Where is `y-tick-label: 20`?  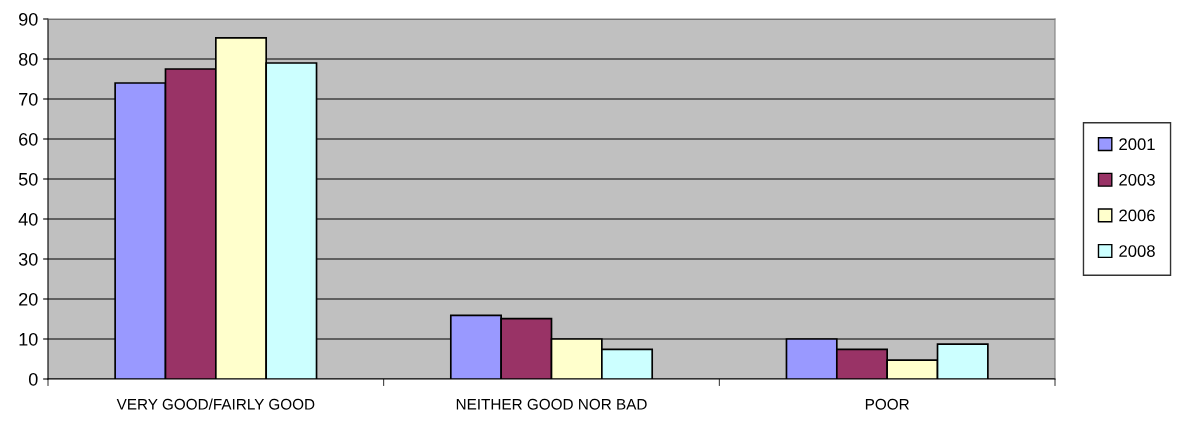 y-tick-label: 20 is located at coordinates (28, 299).